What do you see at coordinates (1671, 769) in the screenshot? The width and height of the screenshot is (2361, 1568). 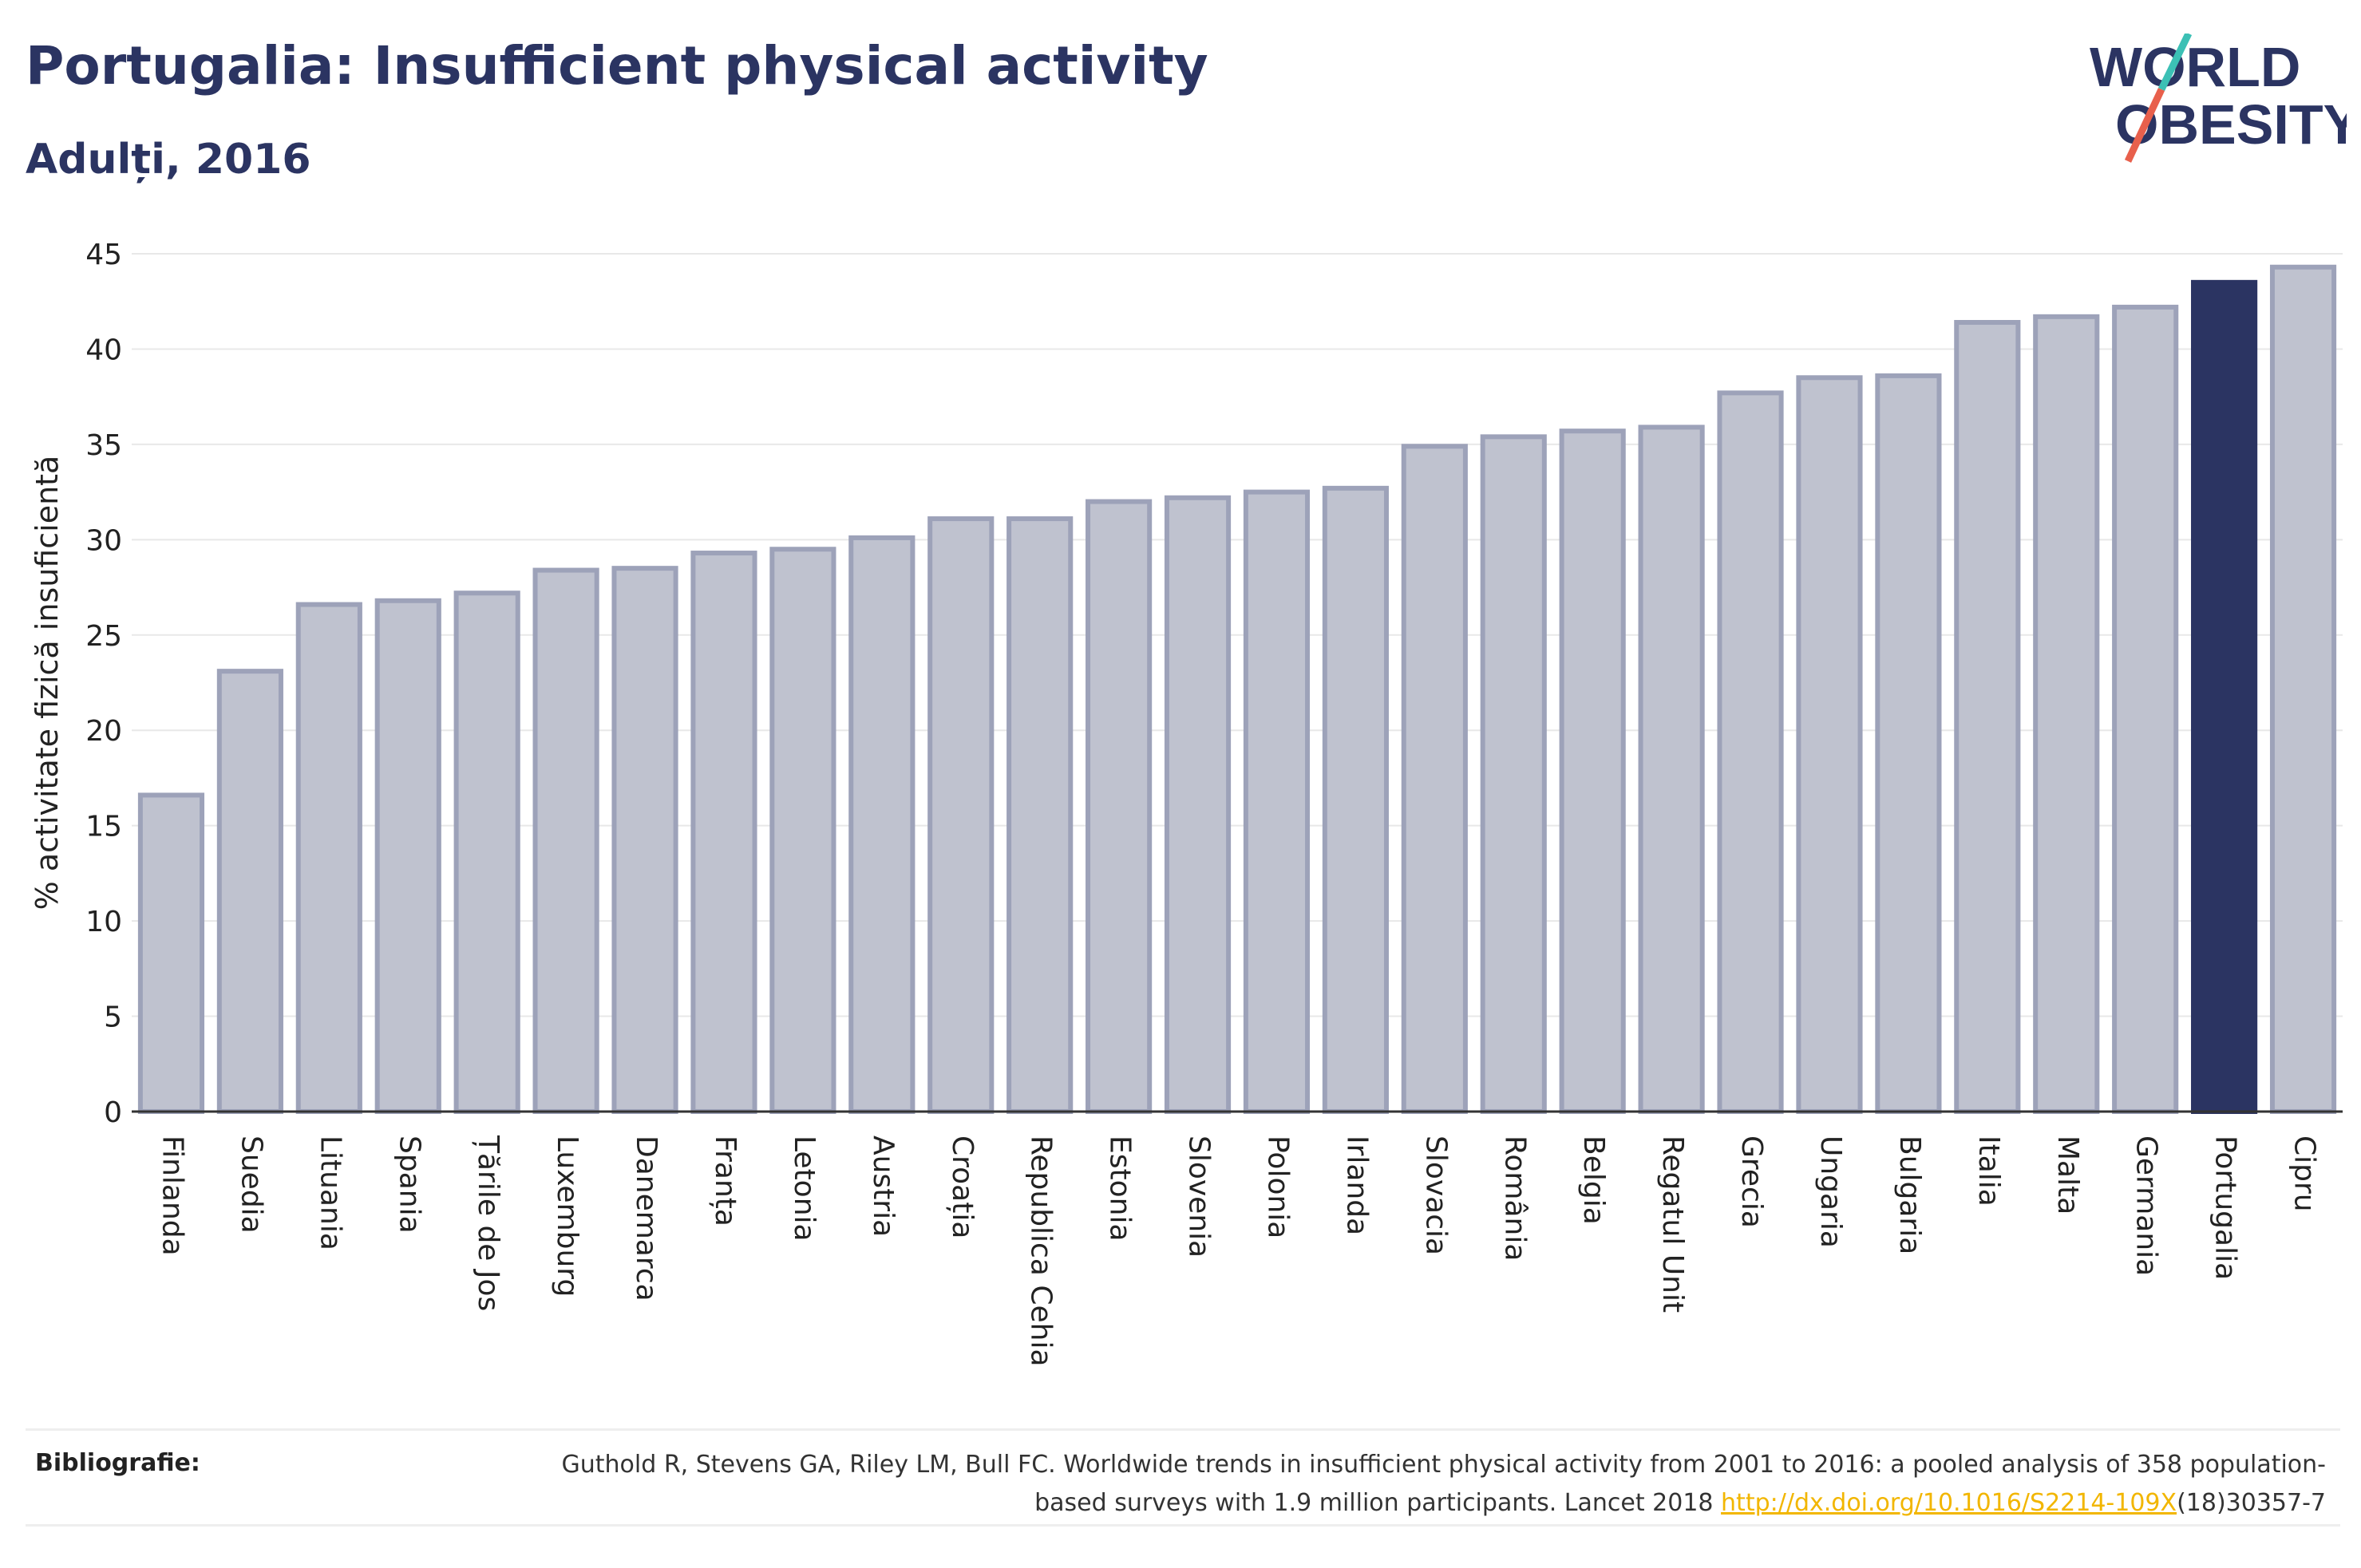 I see `bar-regatul-unit` at bounding box center [1671, 769].